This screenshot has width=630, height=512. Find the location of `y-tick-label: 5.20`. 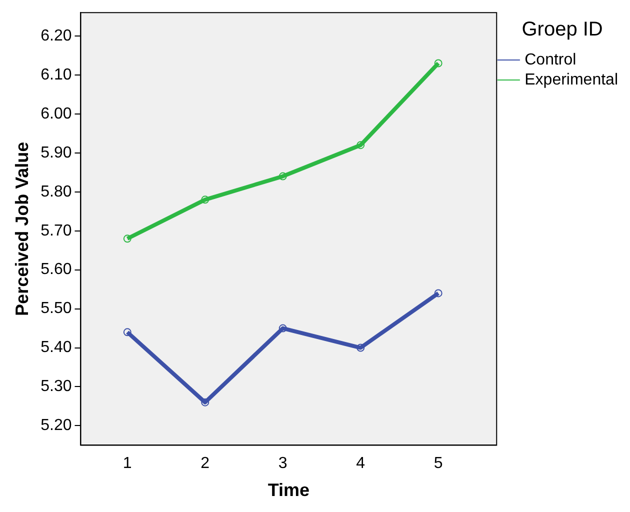

y-tick-label: 5.20 is located at coordinates (56, 425).